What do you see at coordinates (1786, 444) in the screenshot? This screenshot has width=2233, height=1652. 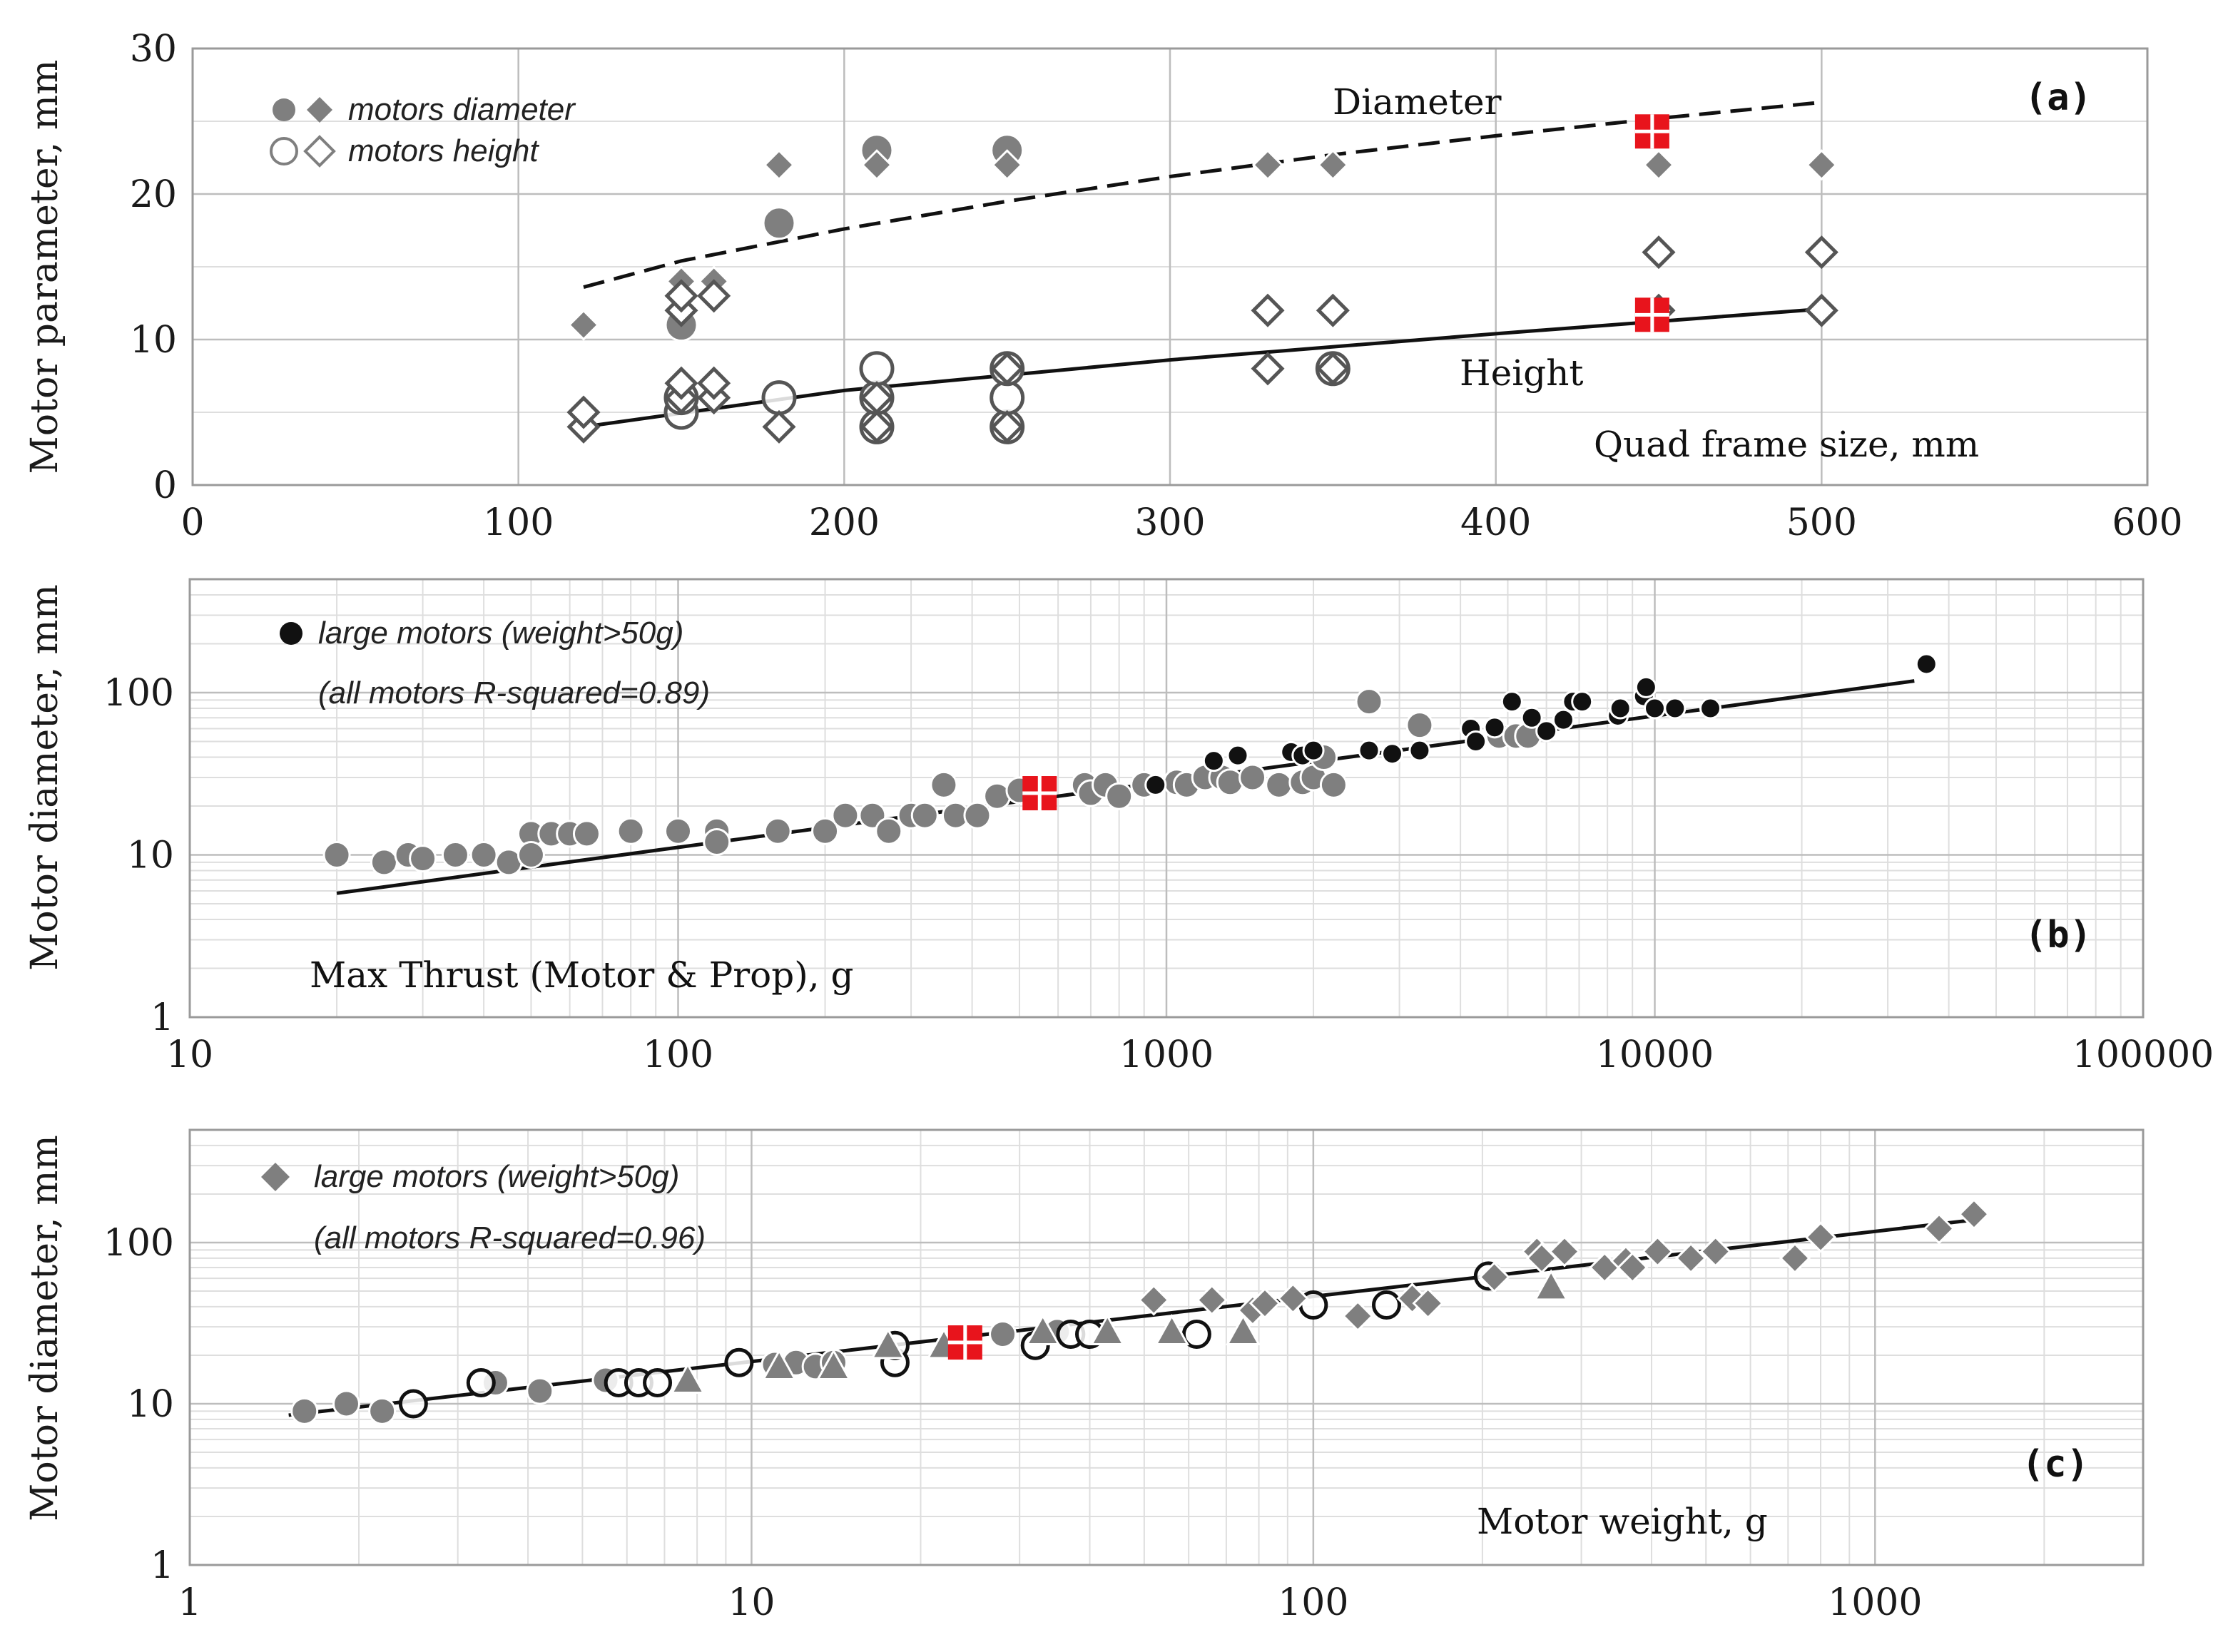 I see `panel-a-xlabel: Quad frame size, mm` at bounding box center [1786, 444].